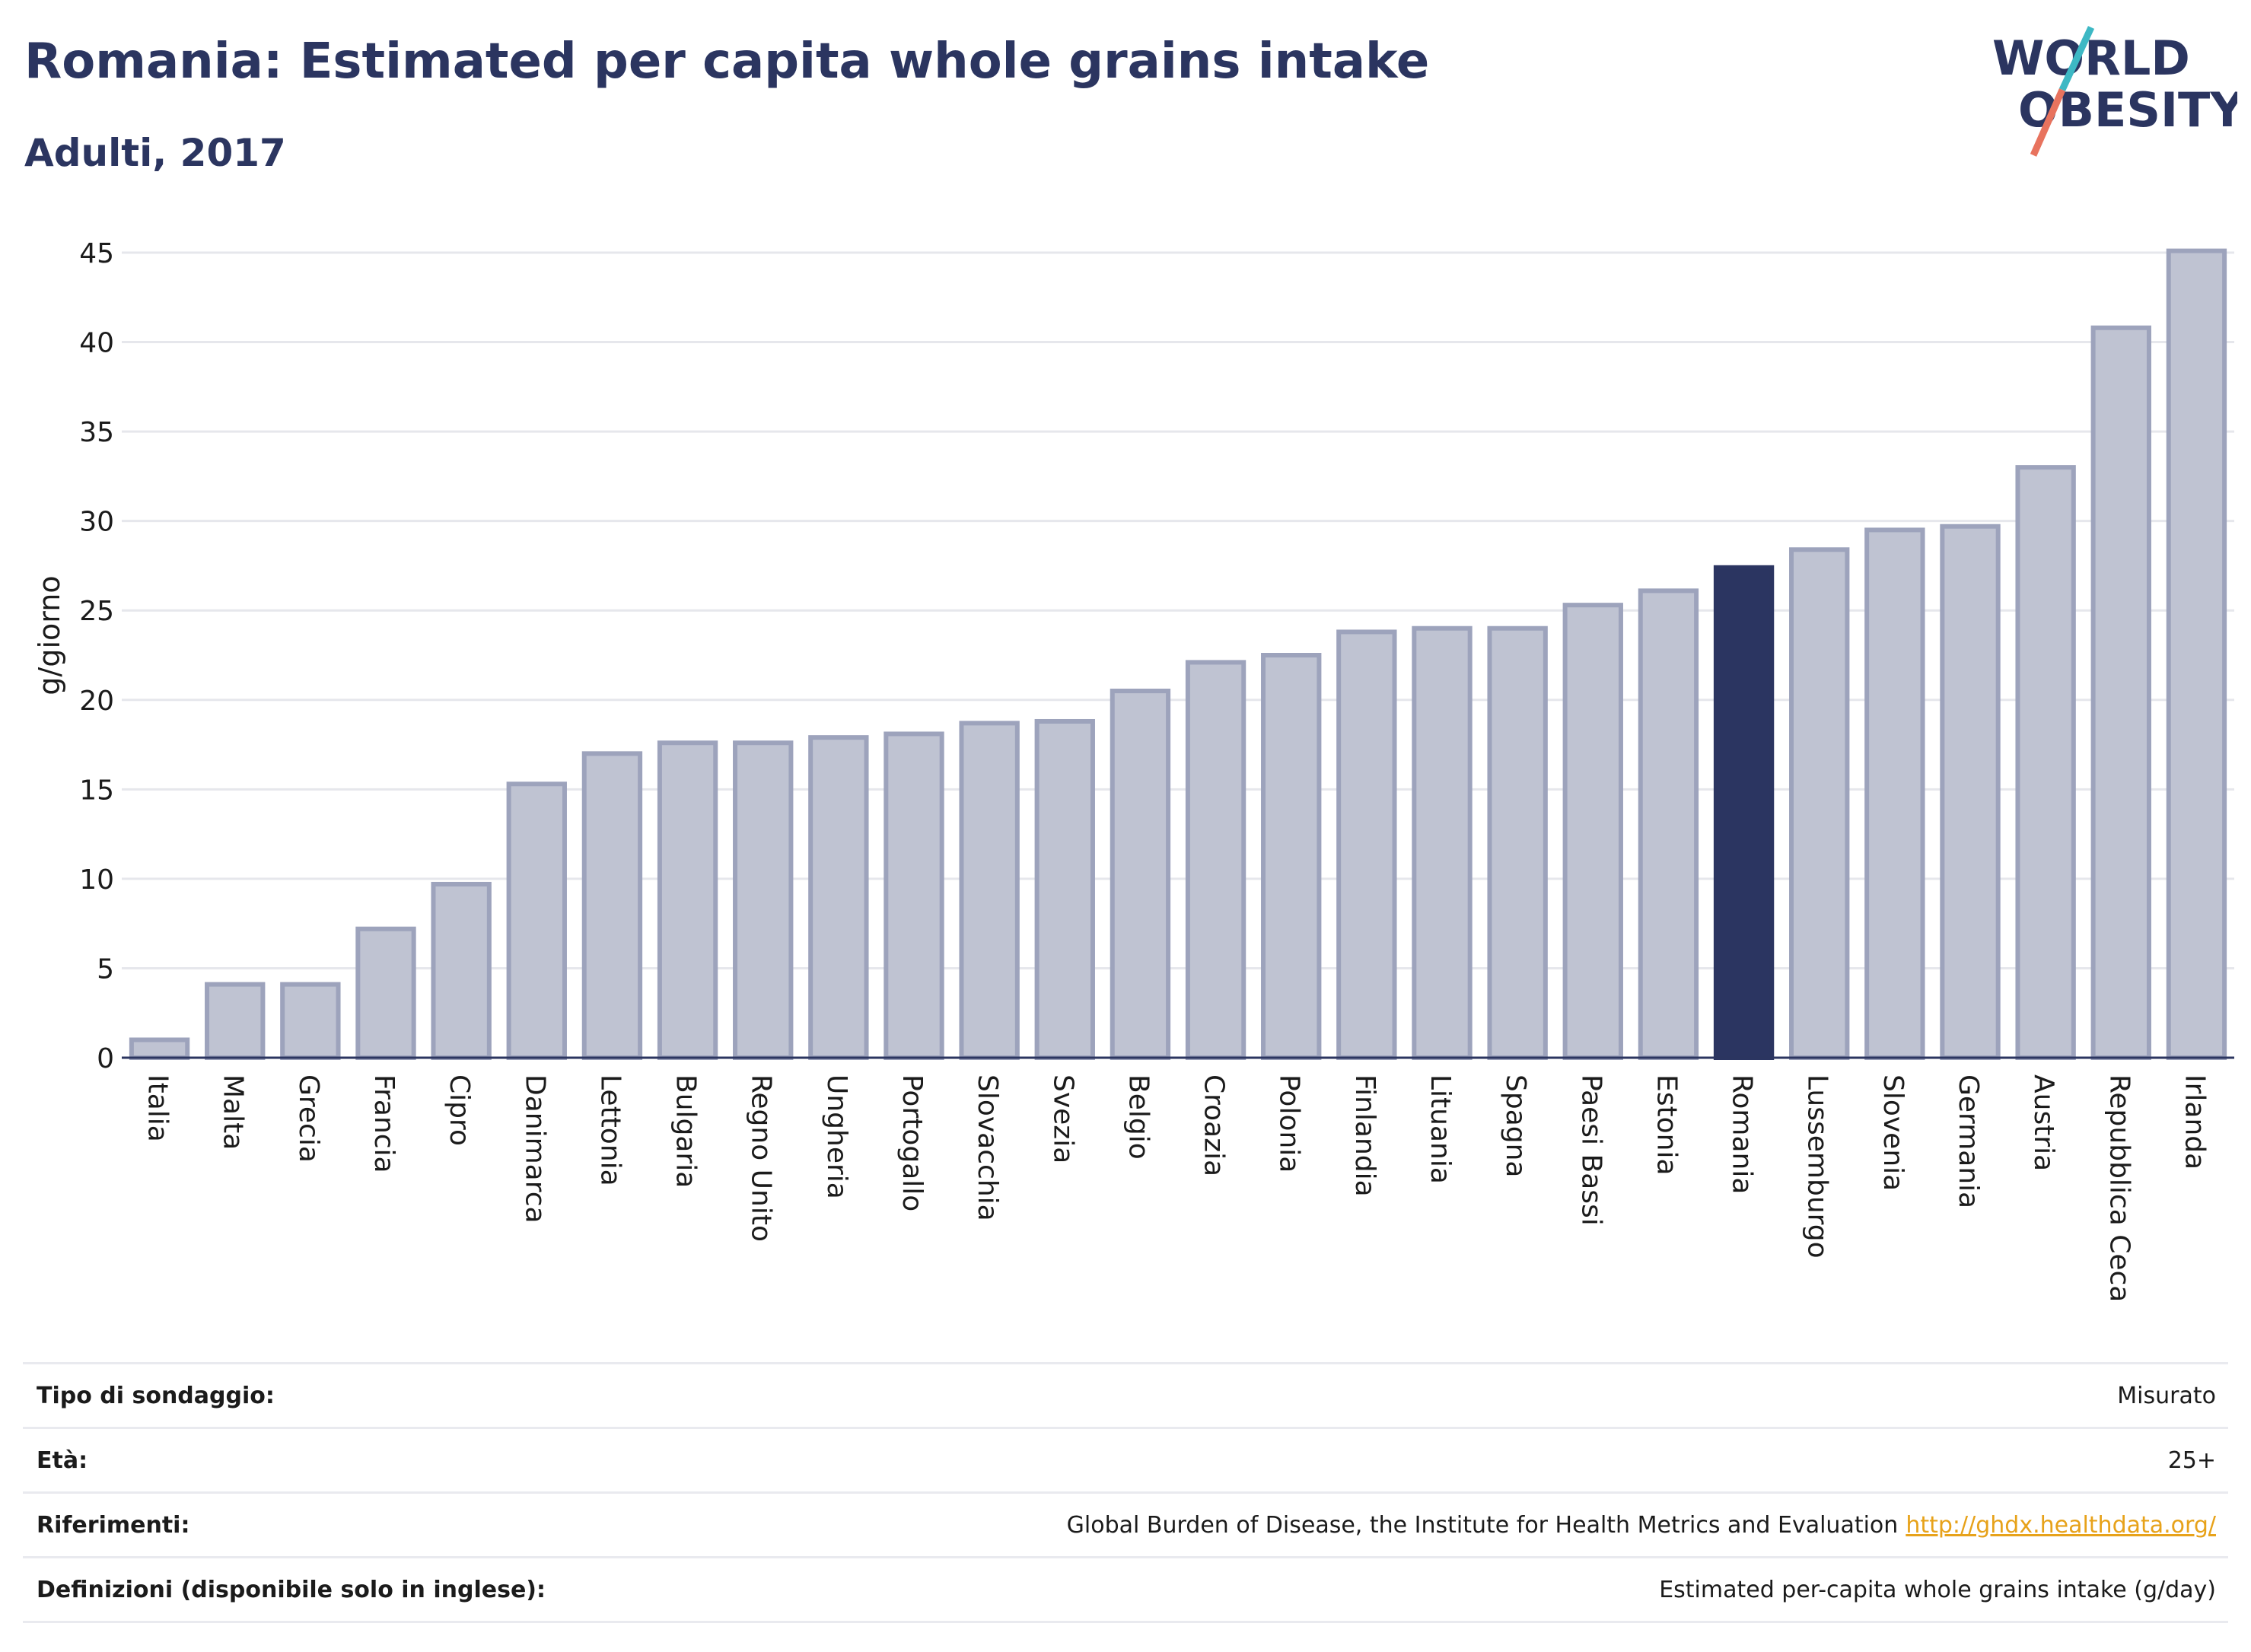 The width and height of the screenshot is (2251, 1652). Describe the element at coordinates (2119, 1188) in the screenshot. I see `x-tick-label: Repubblica Ceca` at that location.